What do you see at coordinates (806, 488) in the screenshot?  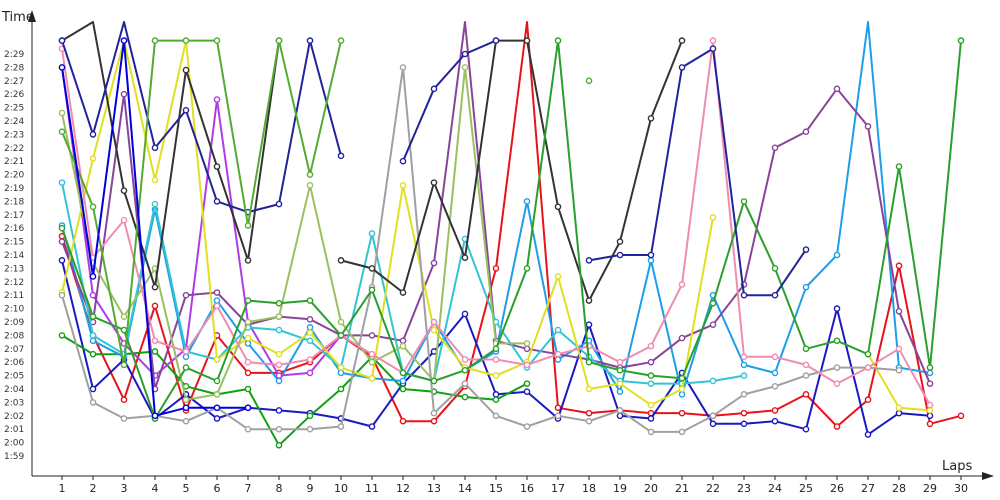 I see `x-tick-label: 25` at bounding box center [806, 488].